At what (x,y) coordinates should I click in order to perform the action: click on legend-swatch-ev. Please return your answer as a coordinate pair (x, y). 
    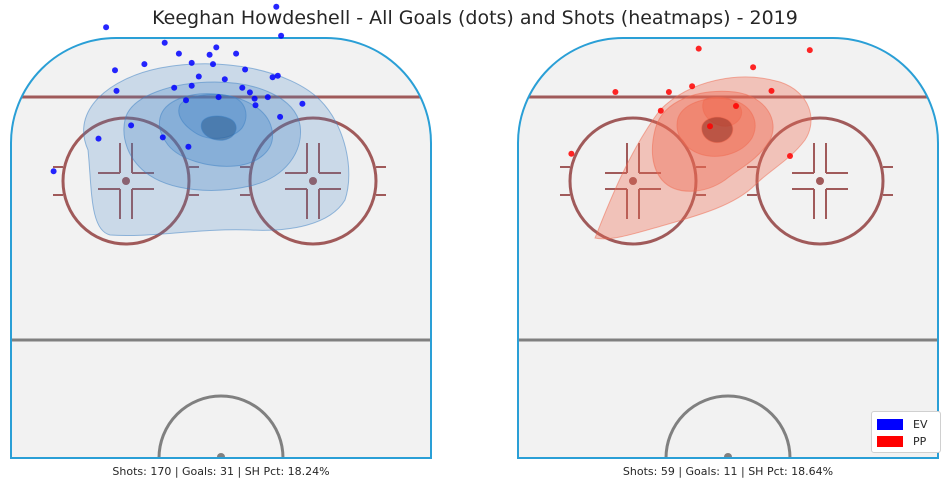
    Looking at the image, I should click on (890, 424).